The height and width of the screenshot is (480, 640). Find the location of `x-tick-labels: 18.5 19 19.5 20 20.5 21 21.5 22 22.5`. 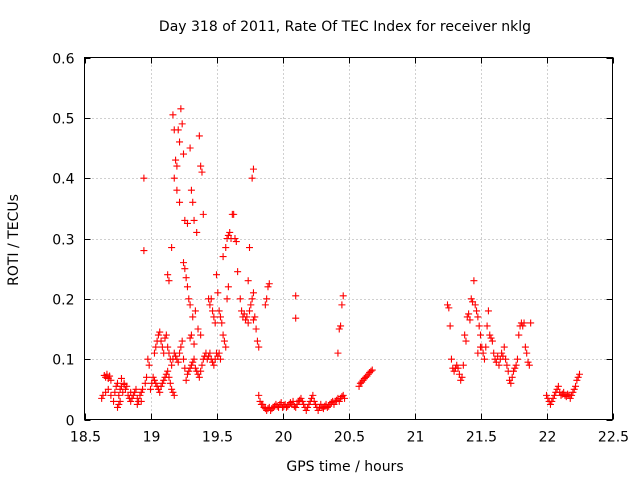

x-tick-labels: 18.5 19 19.5 20 20.5 21 21.5 22 22.5 is located at coordinates (349, 438).